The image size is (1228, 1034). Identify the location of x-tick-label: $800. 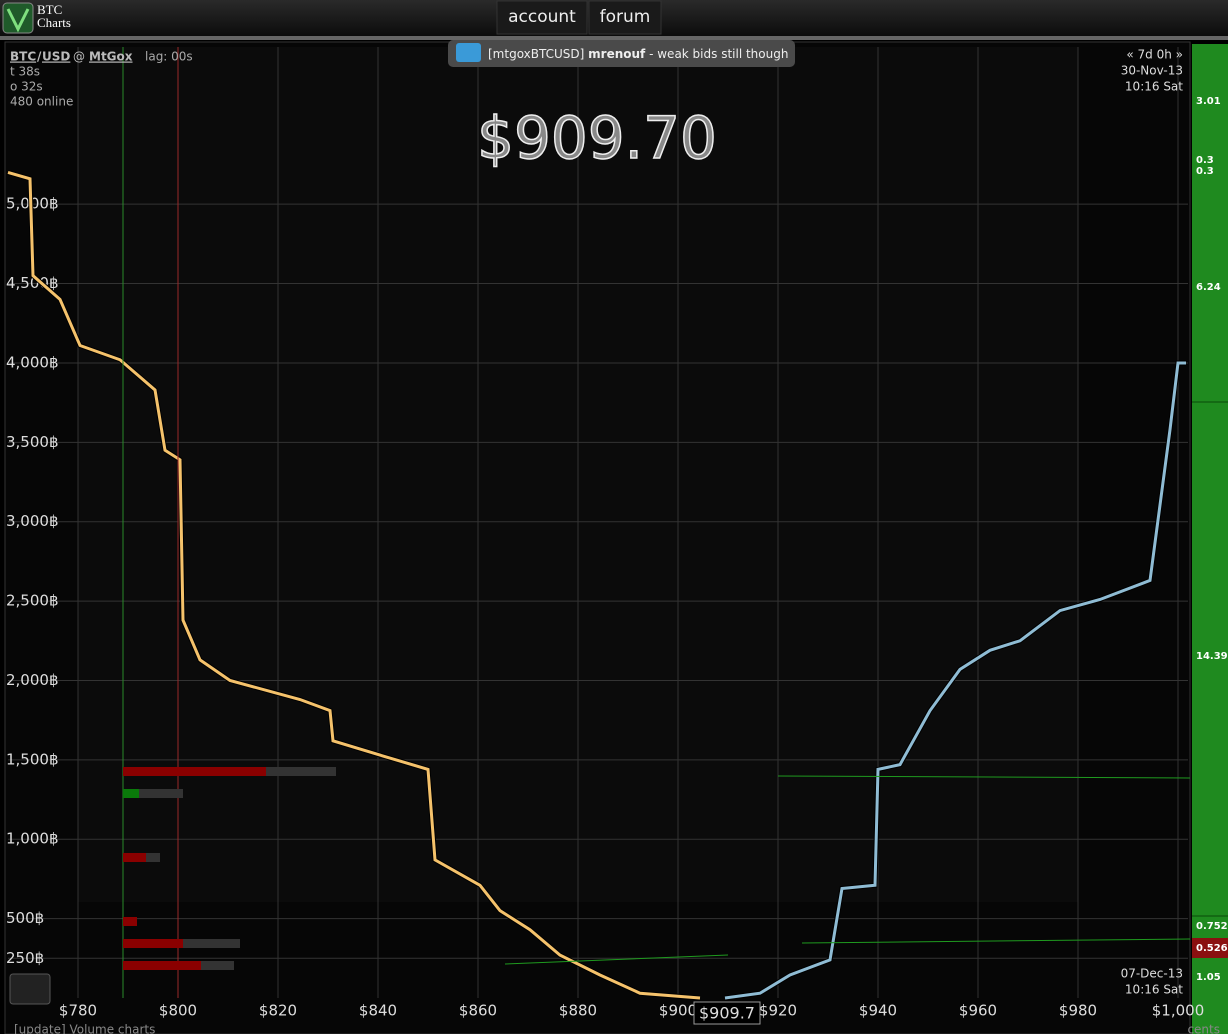
(178, 1011).